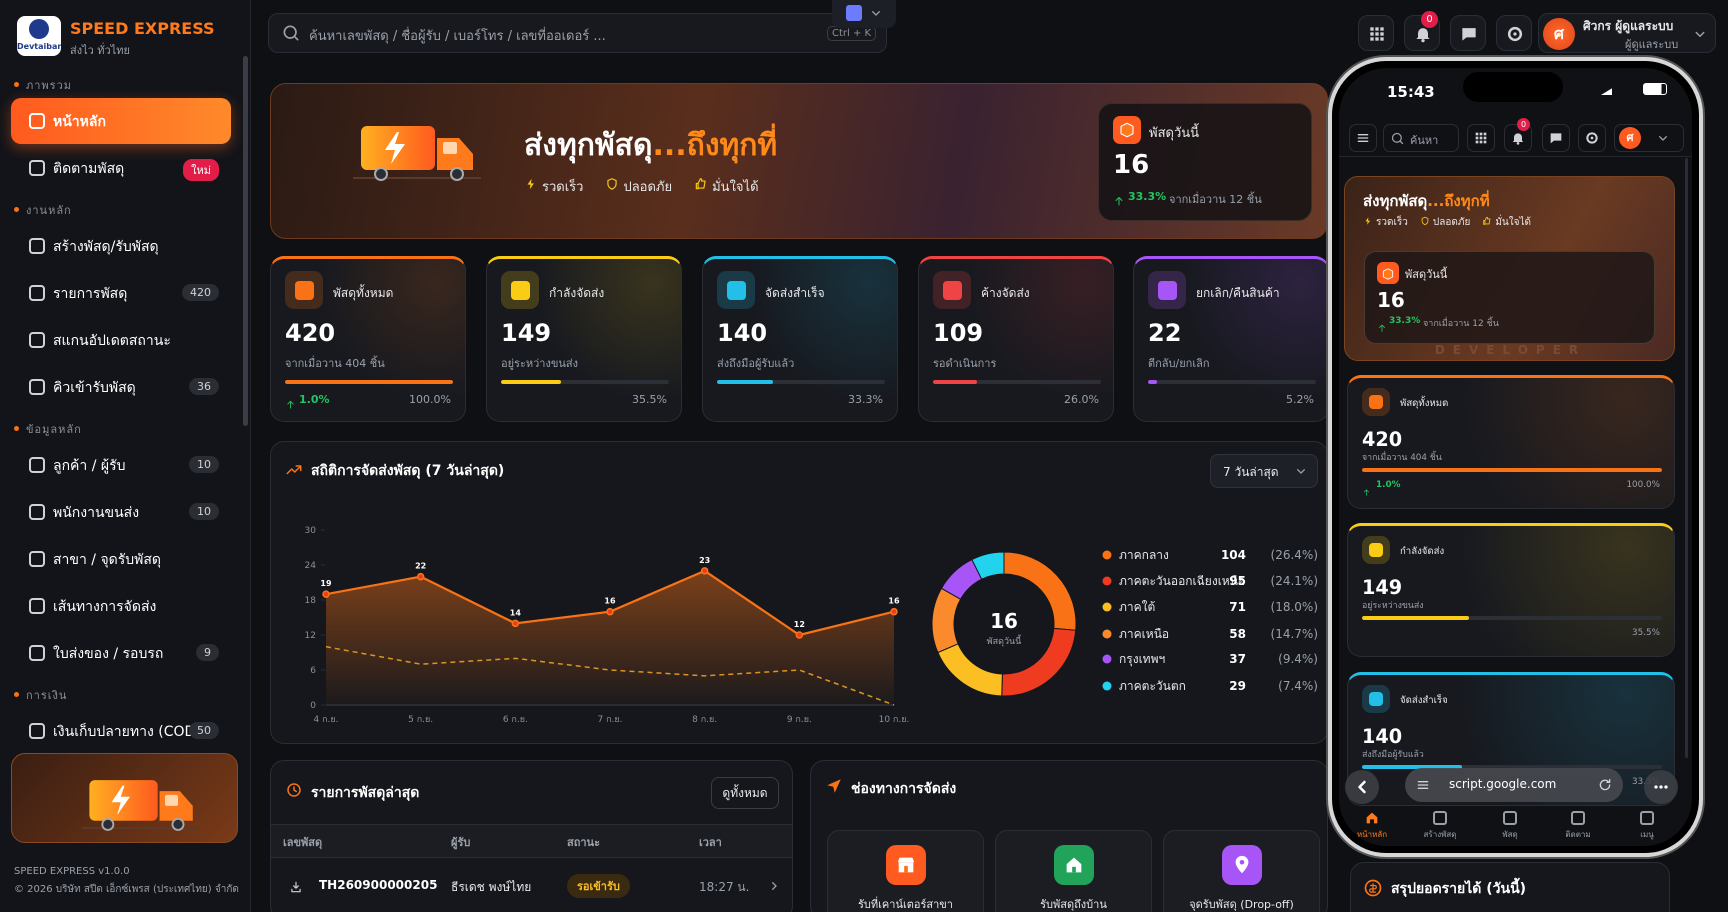  Describe the element at coordinates (1362, 787) in the screenshot. I see `browser-back` at that location.